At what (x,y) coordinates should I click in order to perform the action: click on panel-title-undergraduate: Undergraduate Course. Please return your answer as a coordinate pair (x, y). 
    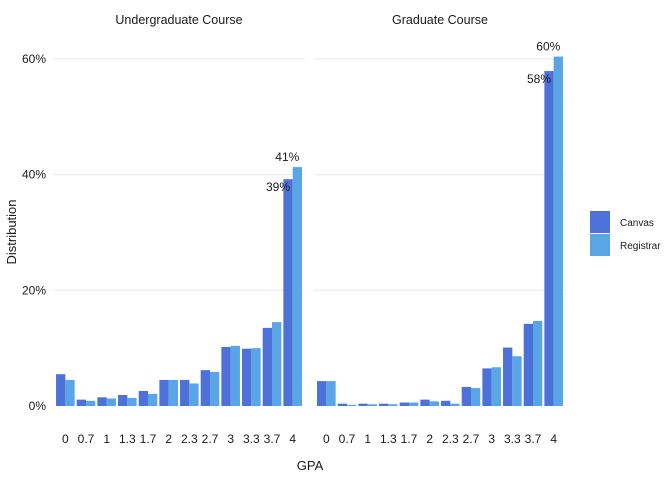
    Looking at the image, I should click on (178, 20).